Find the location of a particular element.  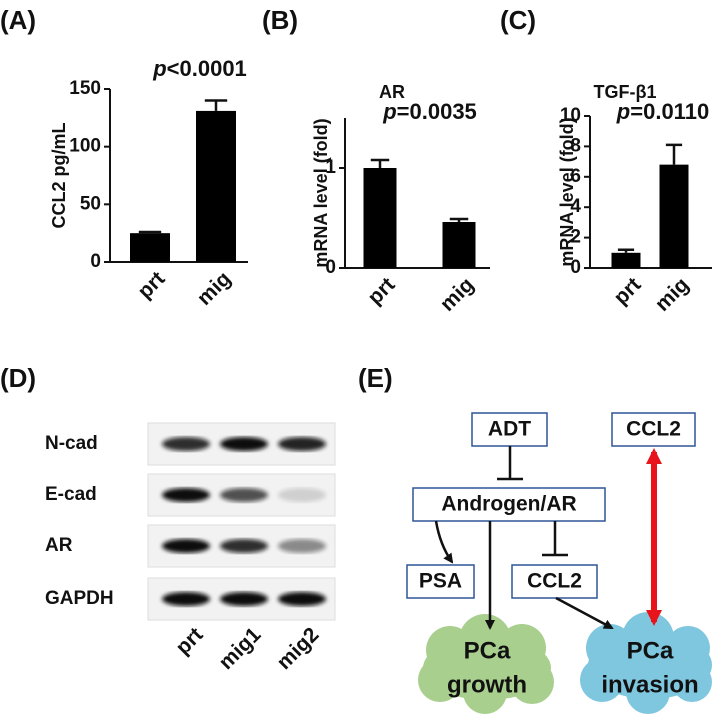

cloud-label: growth is located at coordinates (487, 684).